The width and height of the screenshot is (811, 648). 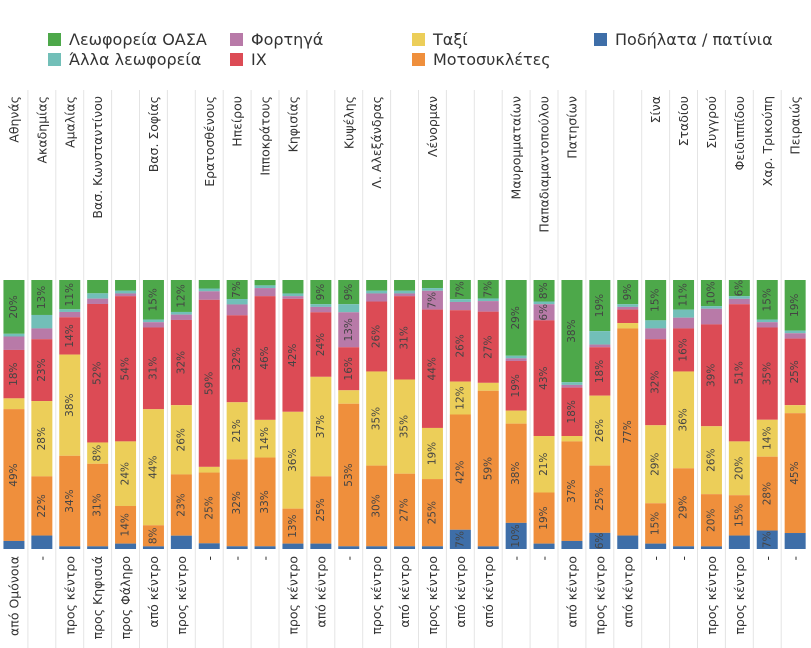 I want to click on legend-item-motorcycles: Μοτοσυκλέτες, so click(x=481, y=59).